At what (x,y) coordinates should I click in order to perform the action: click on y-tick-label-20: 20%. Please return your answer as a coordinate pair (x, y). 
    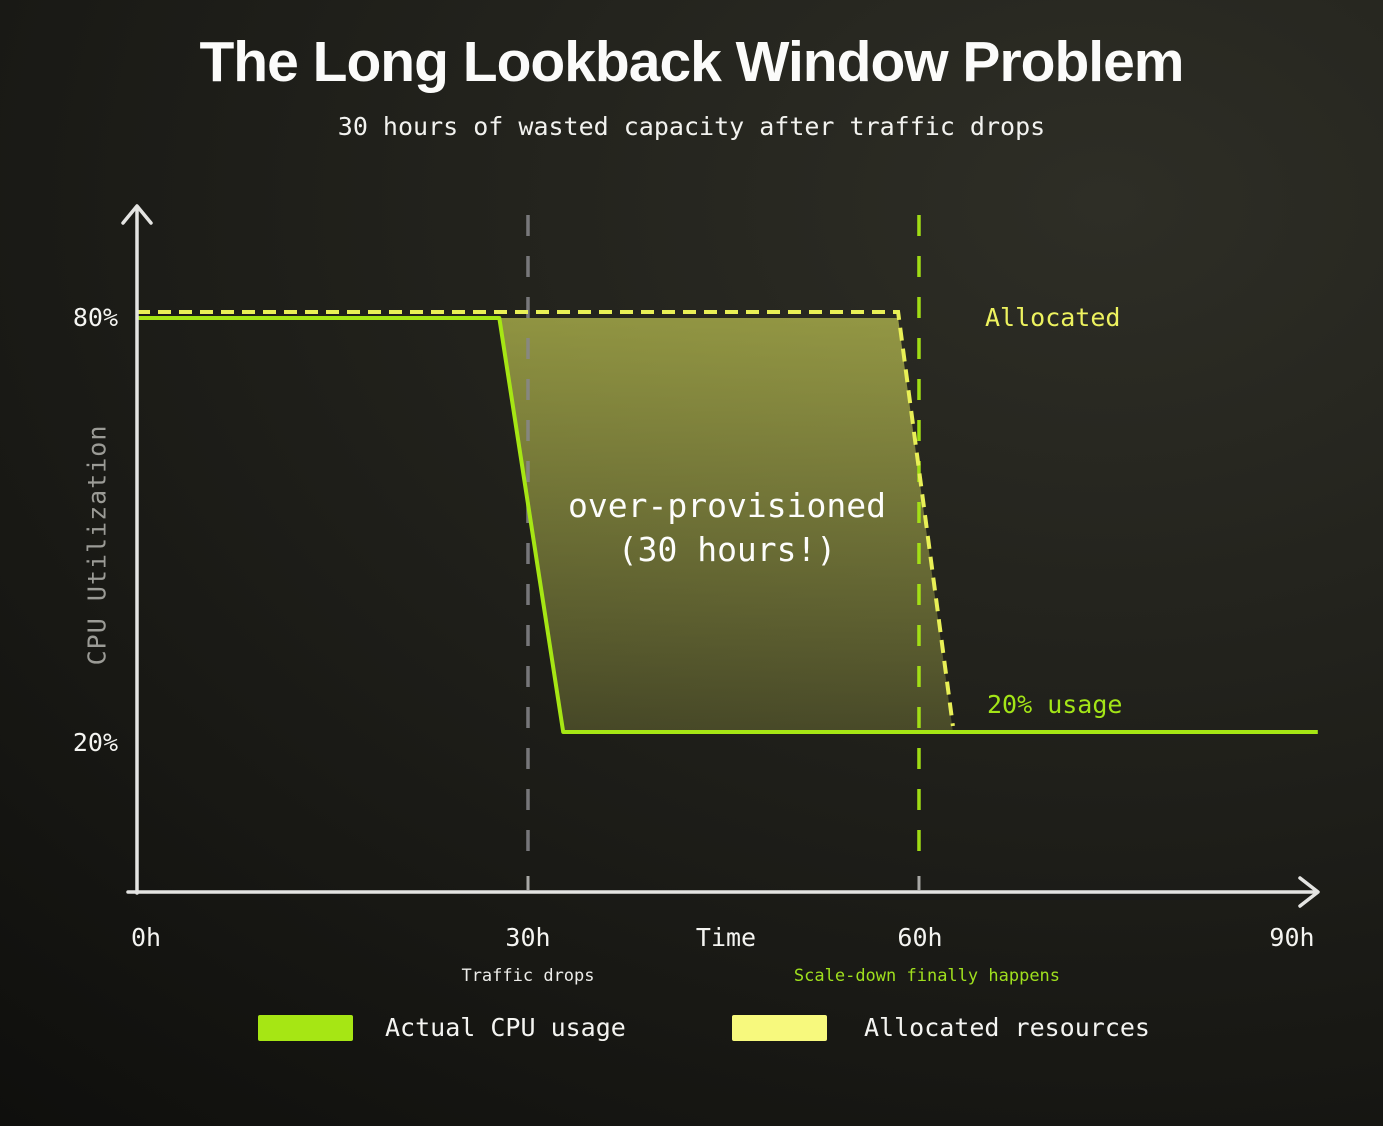
    Looking at the image, I should click on (95, 742).